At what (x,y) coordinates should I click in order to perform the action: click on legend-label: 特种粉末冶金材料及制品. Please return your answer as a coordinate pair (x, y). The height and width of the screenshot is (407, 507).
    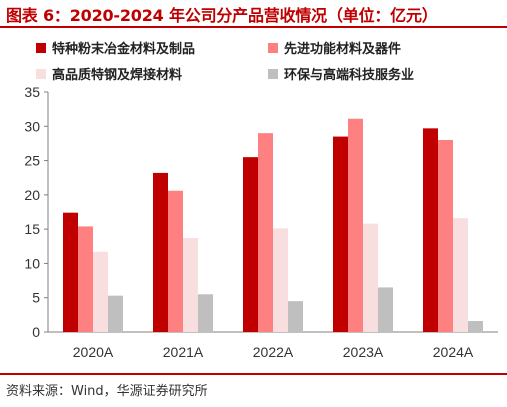
    Looking at the image, I should click on (123, 49).